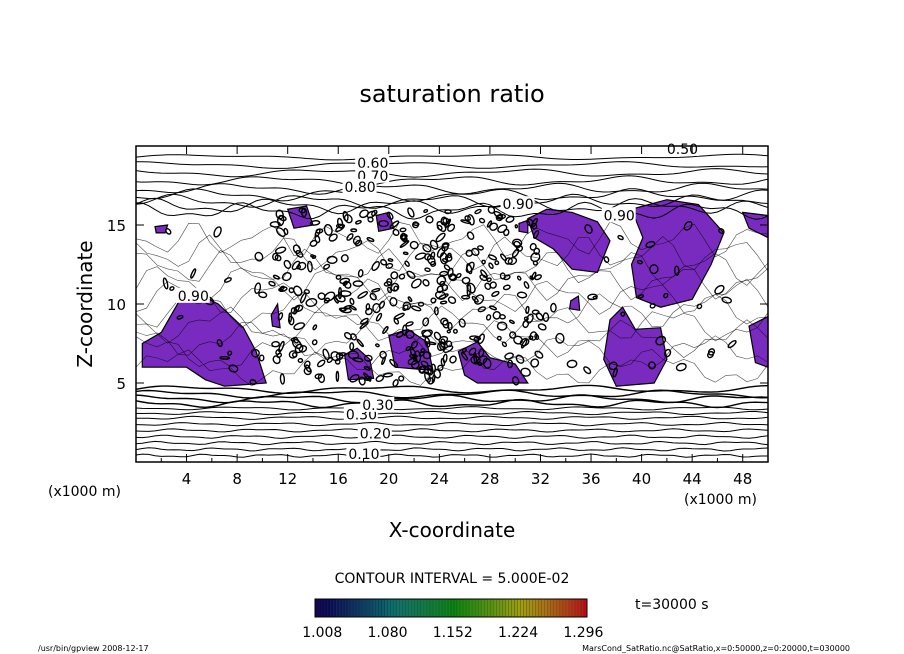 Image resolution: width=904 pixels, height=654 pixels. I want to click on footer-left: /usr/bin/gpview 2008-12-17, so click(93, 648).